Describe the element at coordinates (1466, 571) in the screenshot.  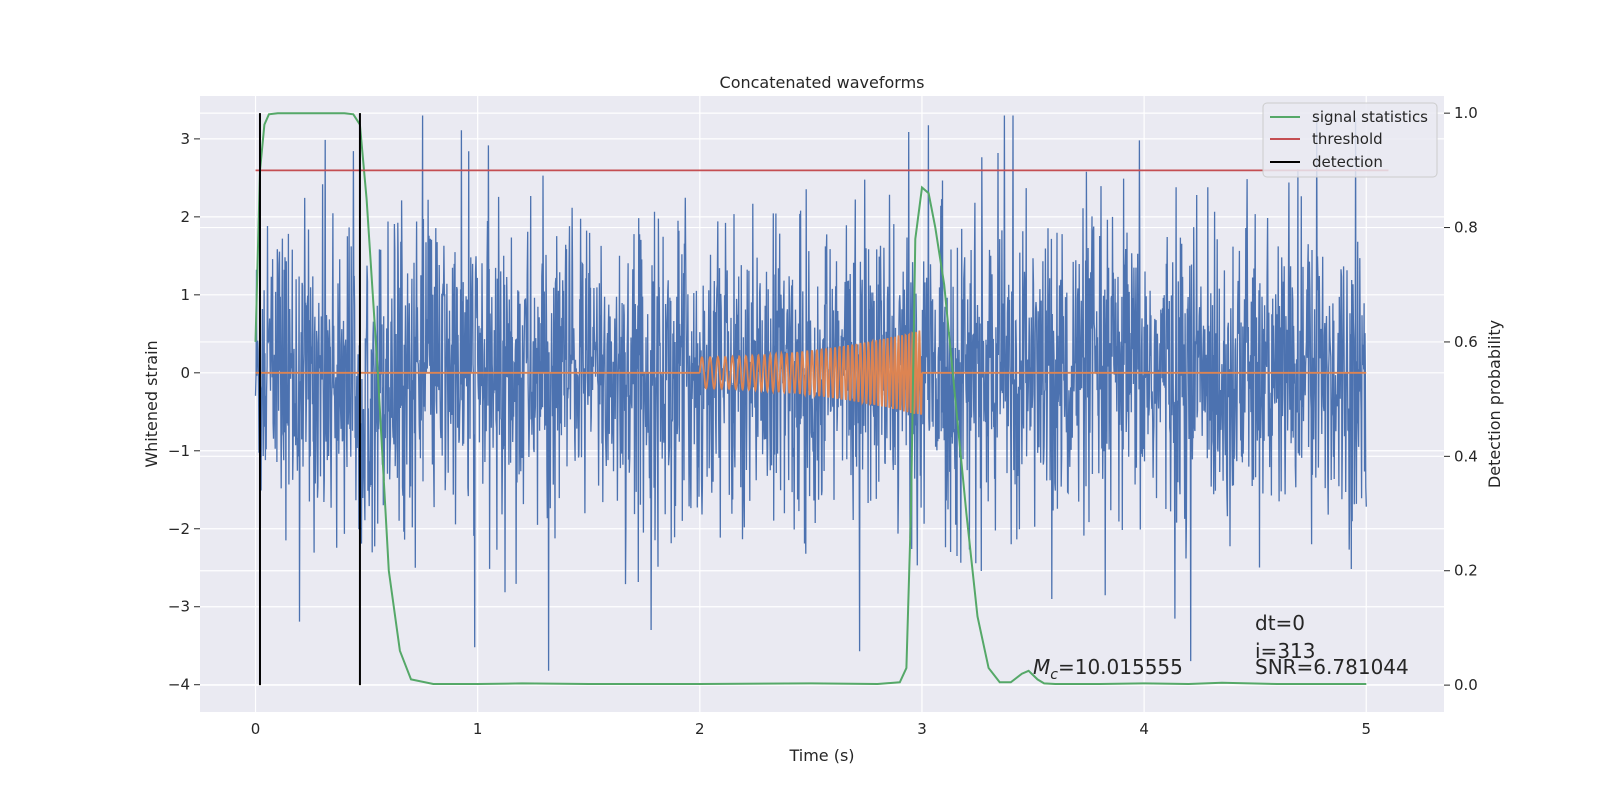
I see `y2-tick-label: 0.2` at that location.